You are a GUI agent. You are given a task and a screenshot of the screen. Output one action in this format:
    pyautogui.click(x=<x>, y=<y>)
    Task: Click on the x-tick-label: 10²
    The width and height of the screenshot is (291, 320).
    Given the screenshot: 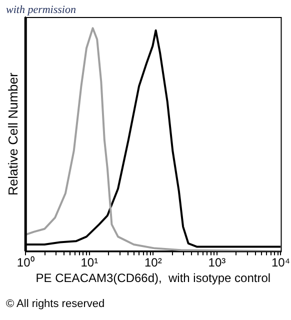 What is the action you would take?
    pyautogui.click(x=153, y=263)
    